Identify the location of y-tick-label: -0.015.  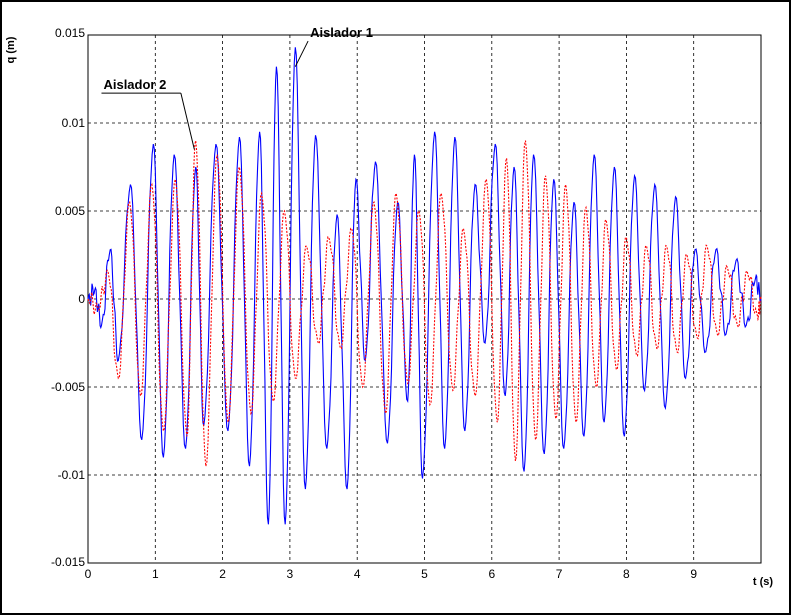
(68, 562).